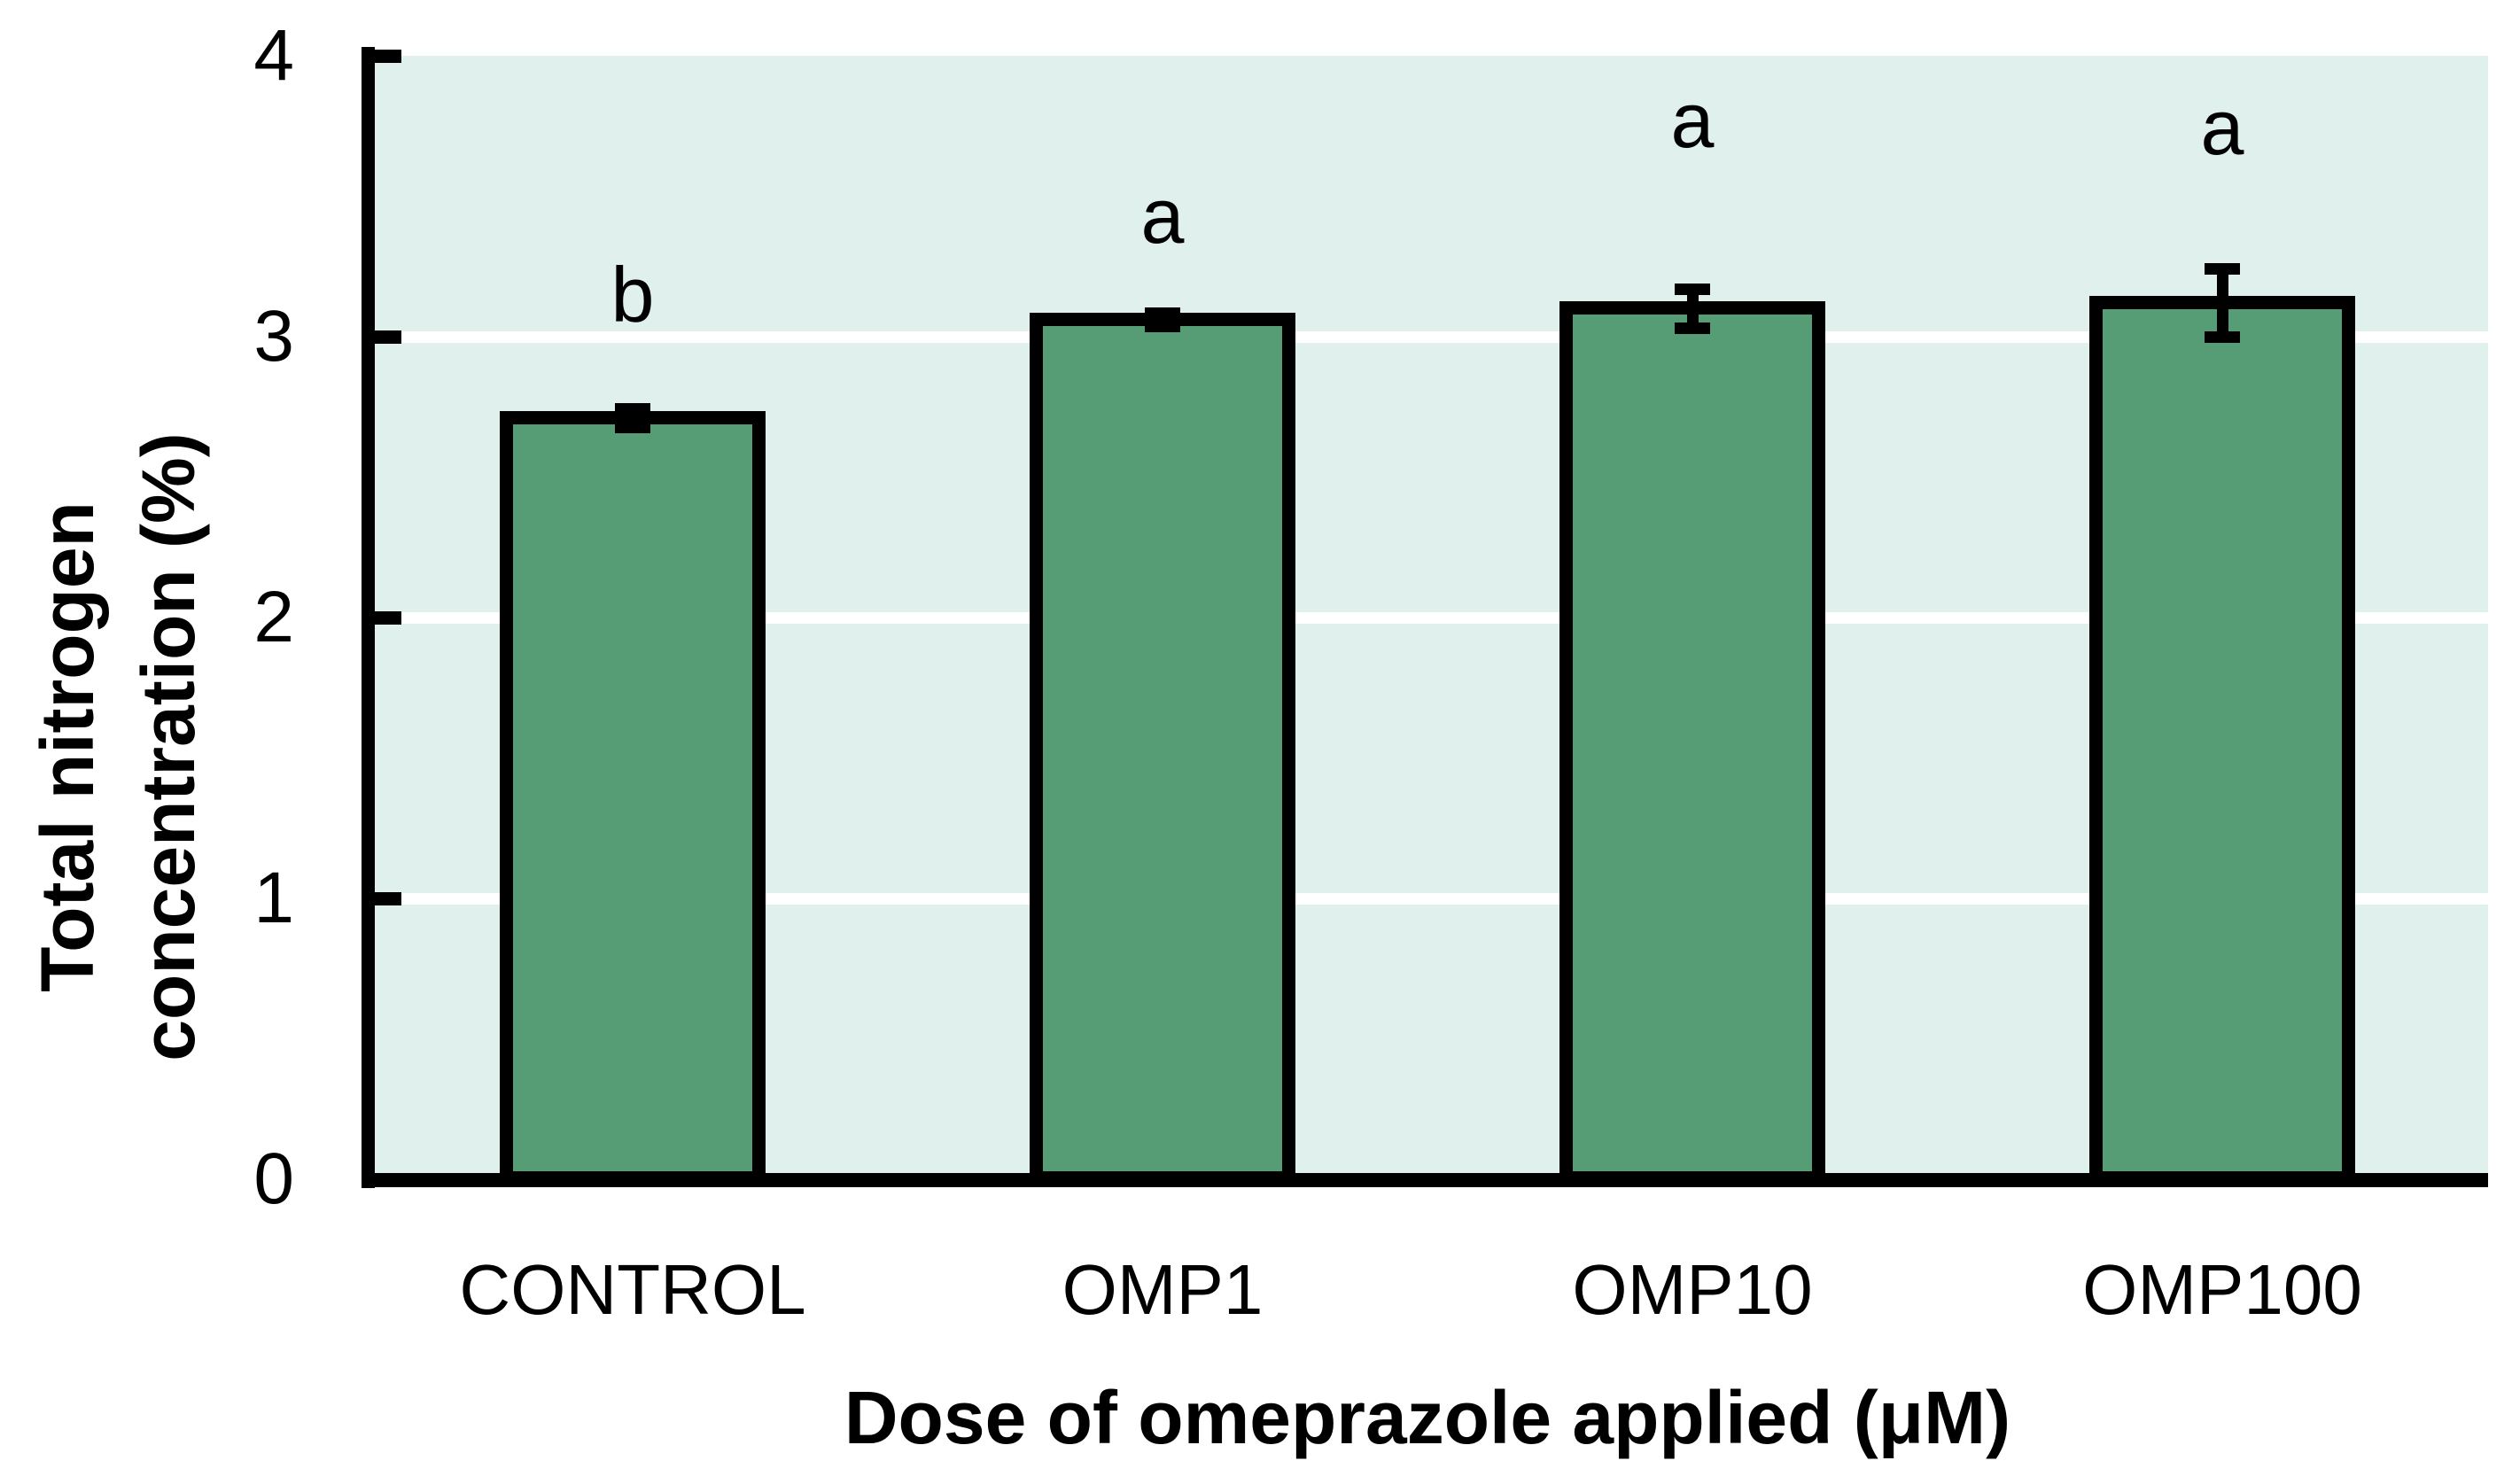  I want to click on y-axis-line, so click(368, 617).